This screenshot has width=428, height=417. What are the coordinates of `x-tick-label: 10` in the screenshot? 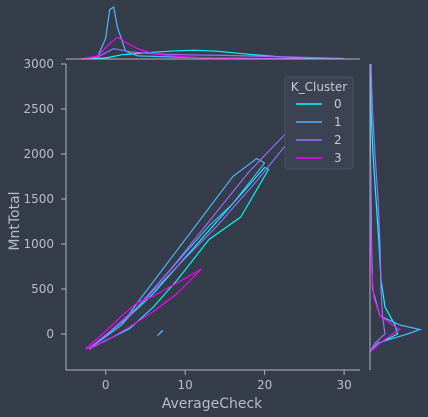 It's located at (185, 385).